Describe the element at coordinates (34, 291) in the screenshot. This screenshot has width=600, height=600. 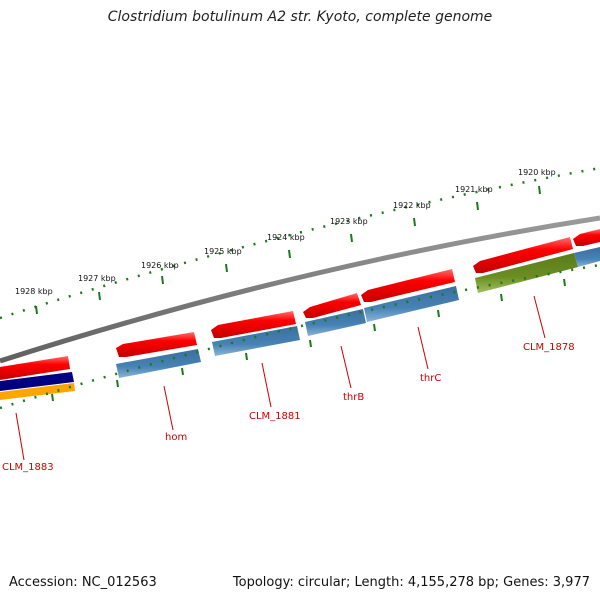
I see `kbp-label-1928: 1928 kbp` at that location.